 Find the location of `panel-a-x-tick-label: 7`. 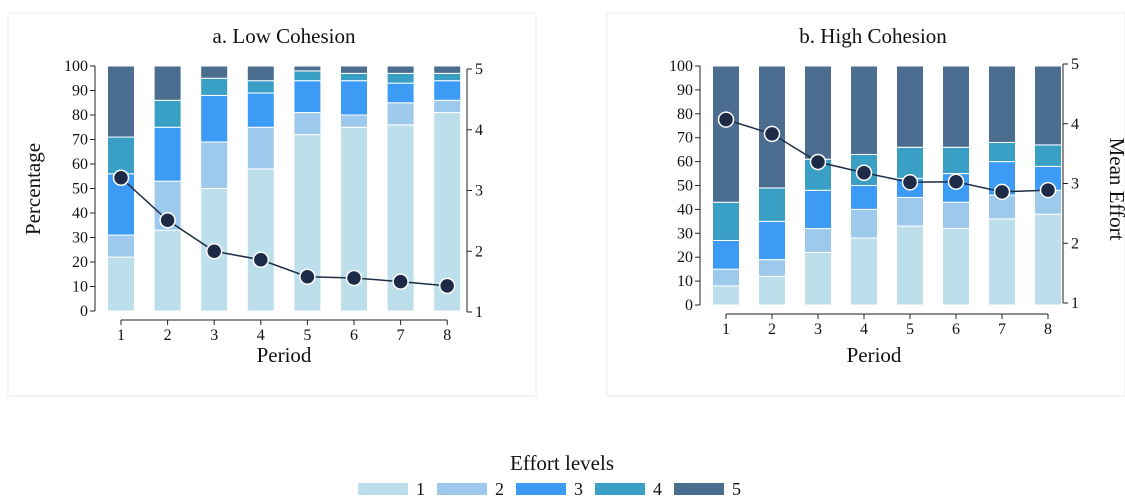

panel-a-x-tick-label: 7 is located at coordinates (401, 335).